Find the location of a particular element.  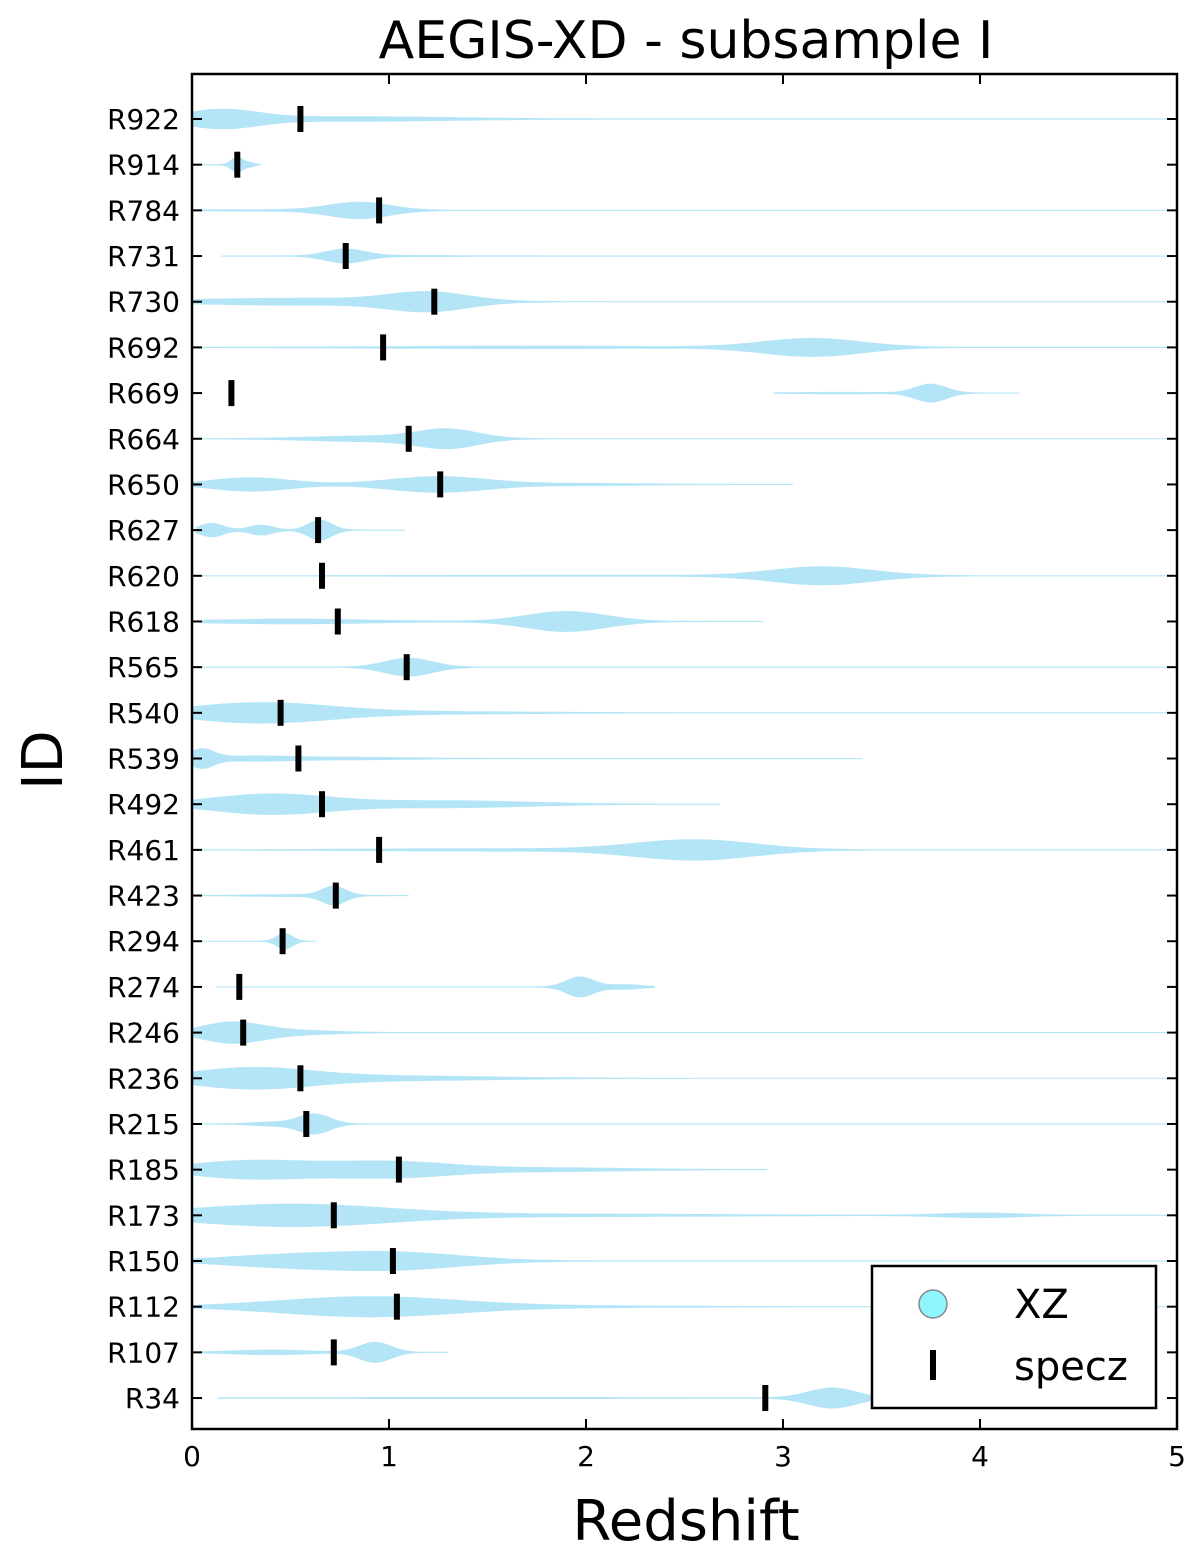

y-tick-label-R565: R565 is located at coordinates (143, 667).